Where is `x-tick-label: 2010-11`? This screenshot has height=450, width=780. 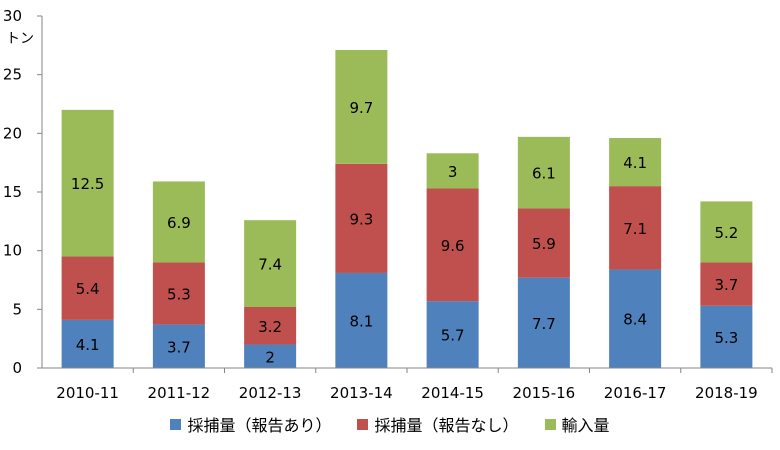 x-tick-label: 2010-11 is located at coordinates (87, 393).